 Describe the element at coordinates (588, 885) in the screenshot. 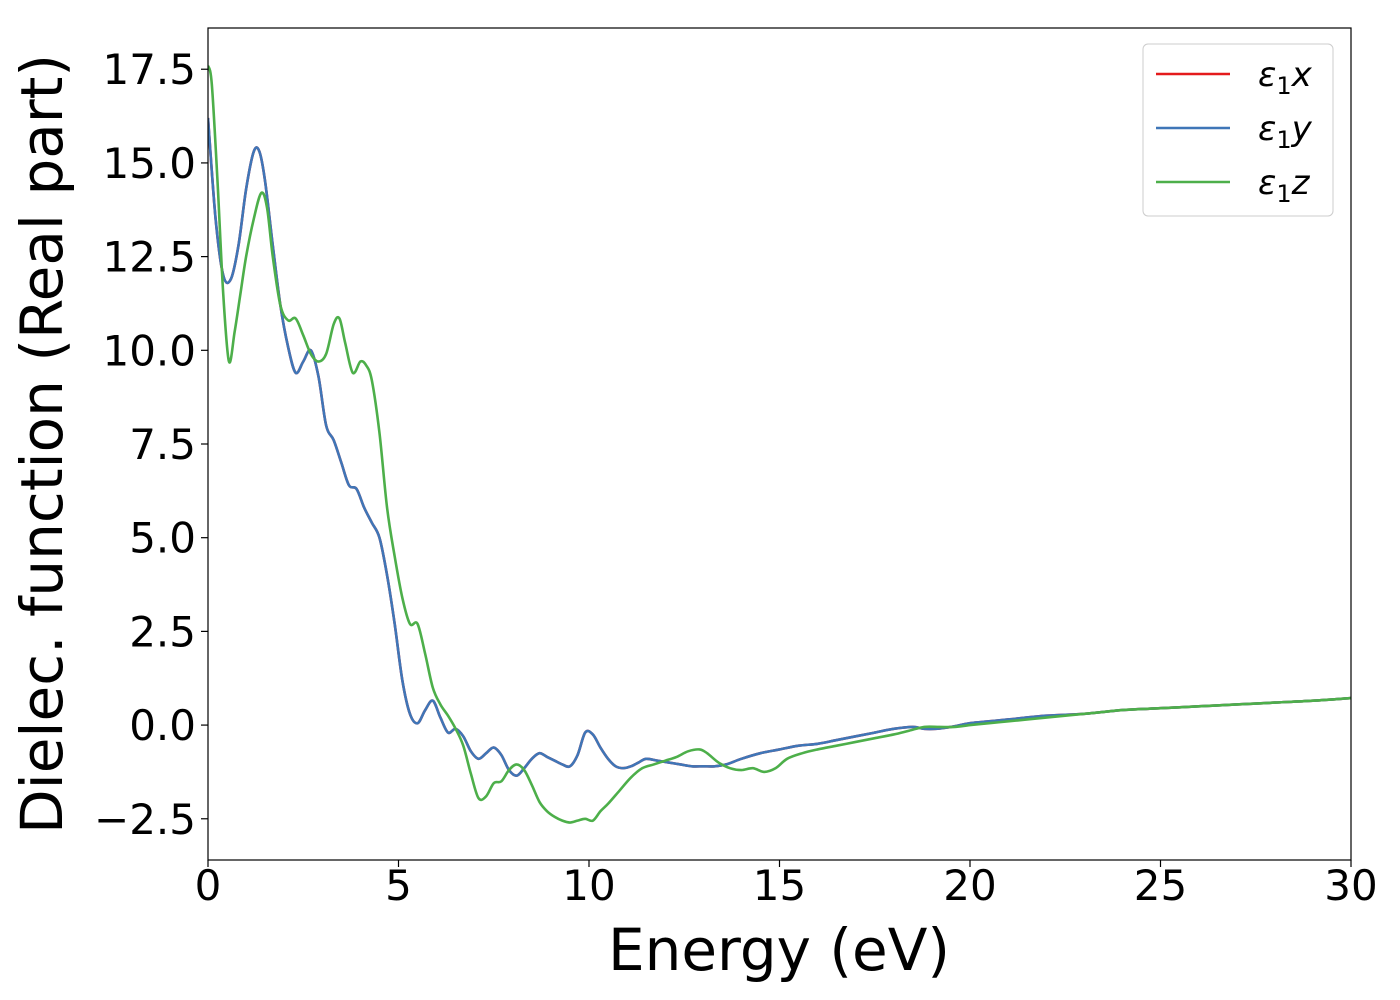

I see `x-tick-label: 10` at that location.